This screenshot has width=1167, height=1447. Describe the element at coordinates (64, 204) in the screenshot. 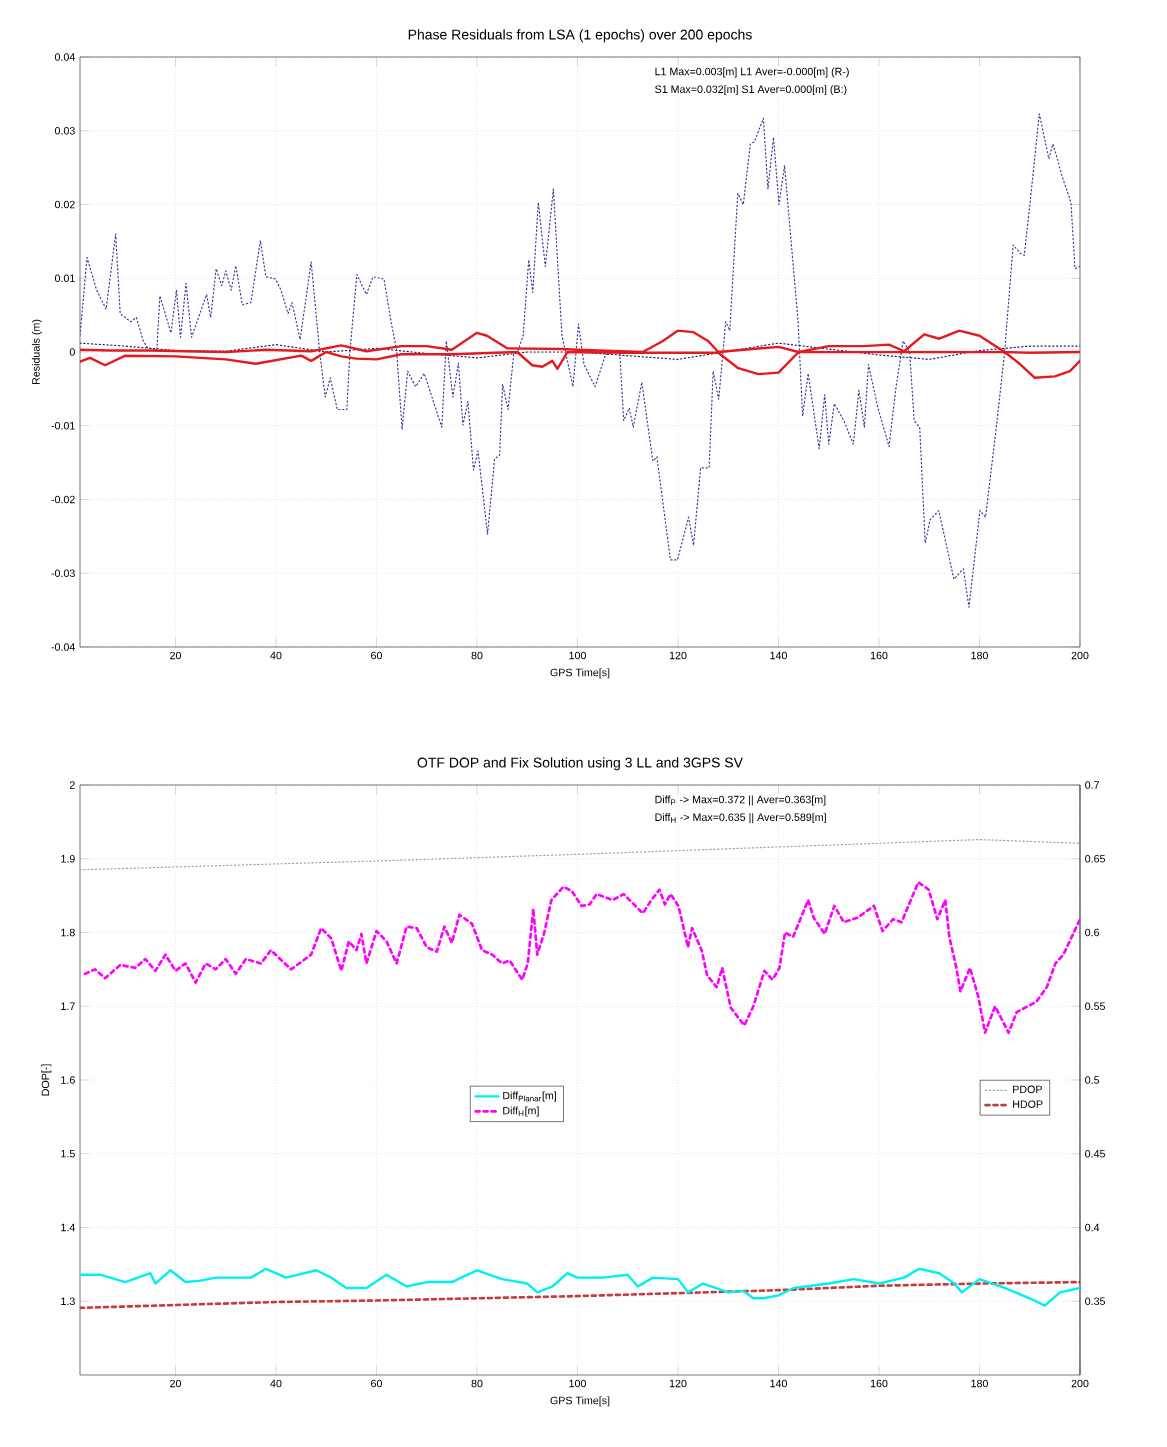

I see `y-tick-label: 0.02` at that location.